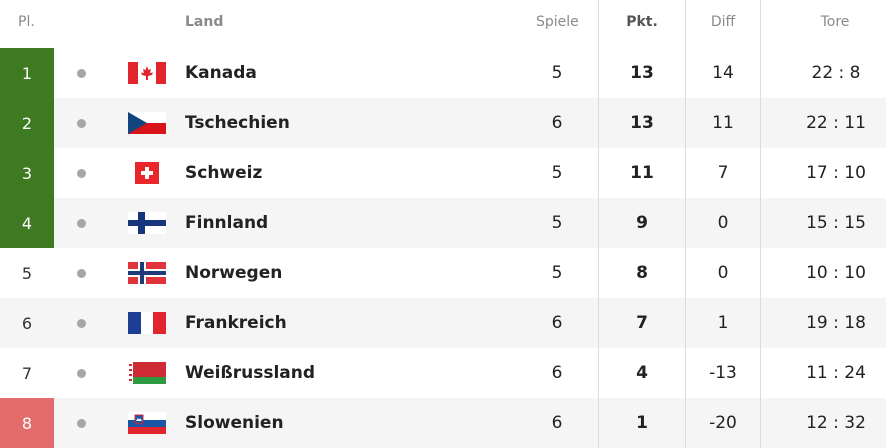 Image resolution: width=886 pixels, height=448 pixels. What do you see at coordinates (723, 123) in the screenshot?
I see `diff-cell: 11` at bounding box center [723, 123].